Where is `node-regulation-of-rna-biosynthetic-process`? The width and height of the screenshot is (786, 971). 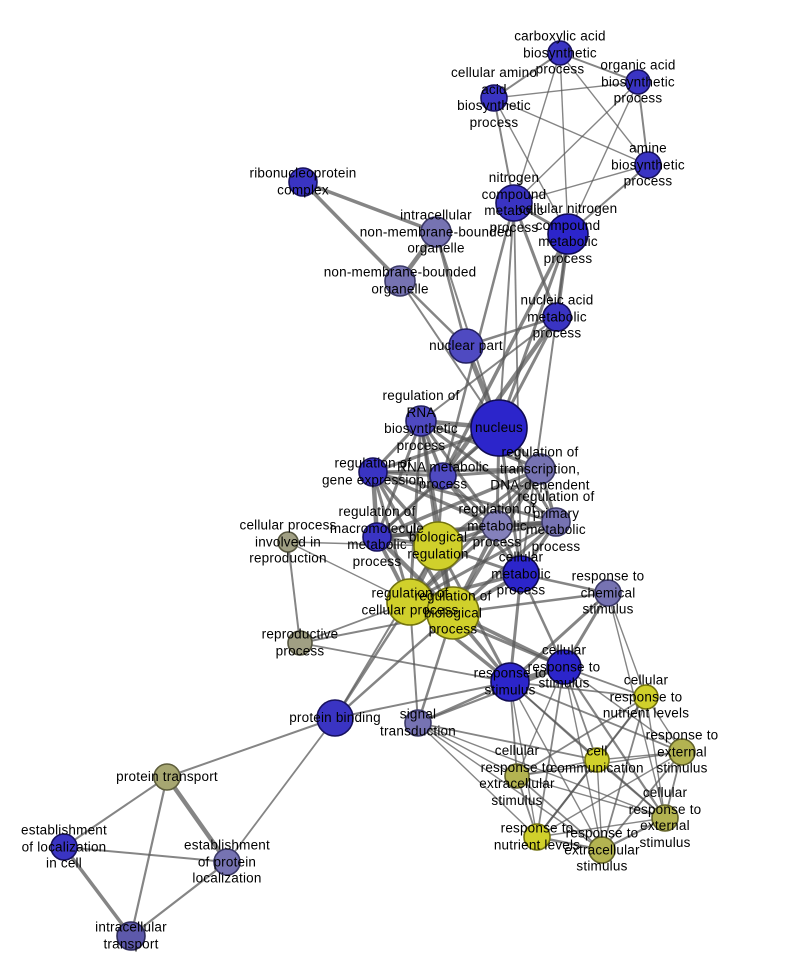 node-regulation-of-rna-biosynthetic-process is located at coordinates (421, 421).